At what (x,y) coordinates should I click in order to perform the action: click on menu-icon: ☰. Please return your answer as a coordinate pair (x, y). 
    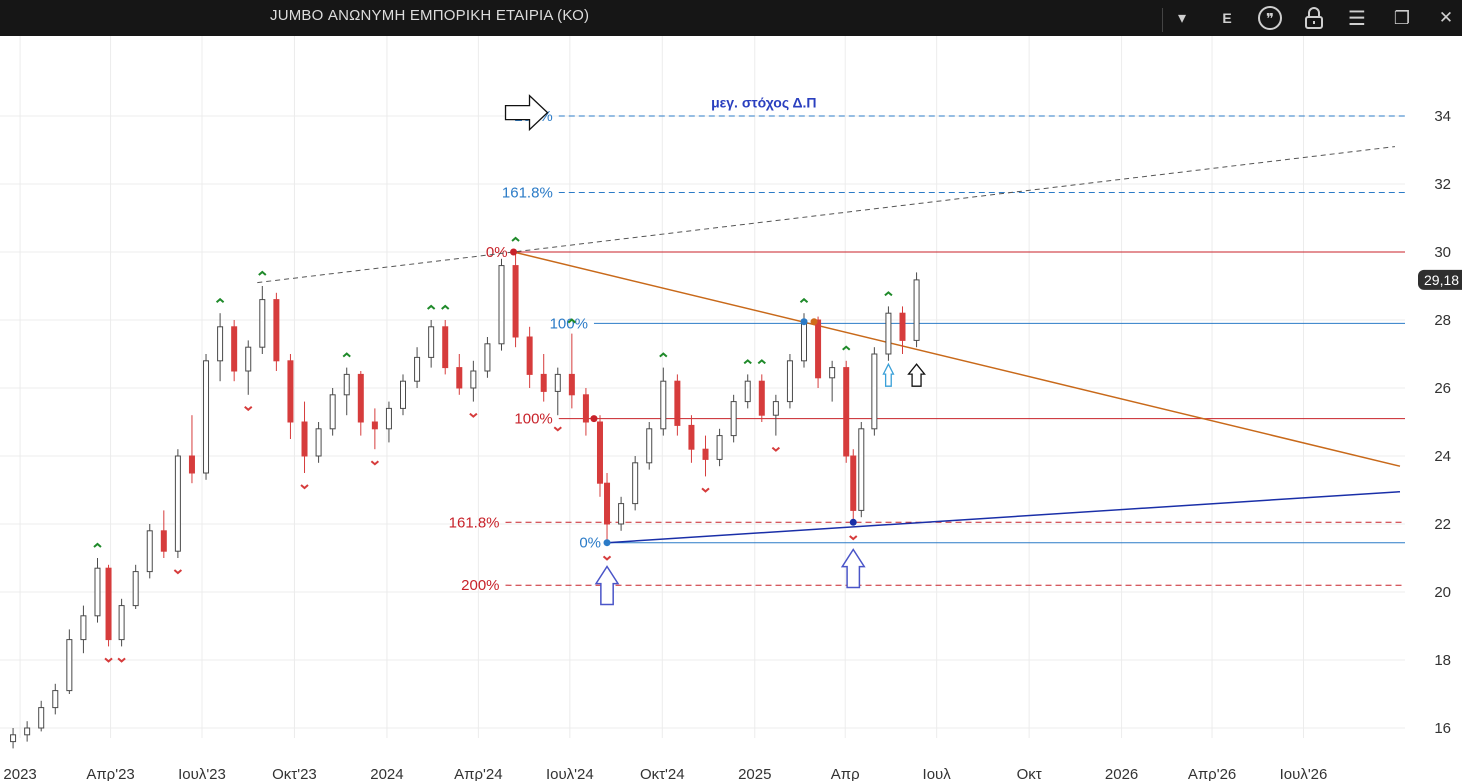
    Looking at the image, I should click on (1357, 18).